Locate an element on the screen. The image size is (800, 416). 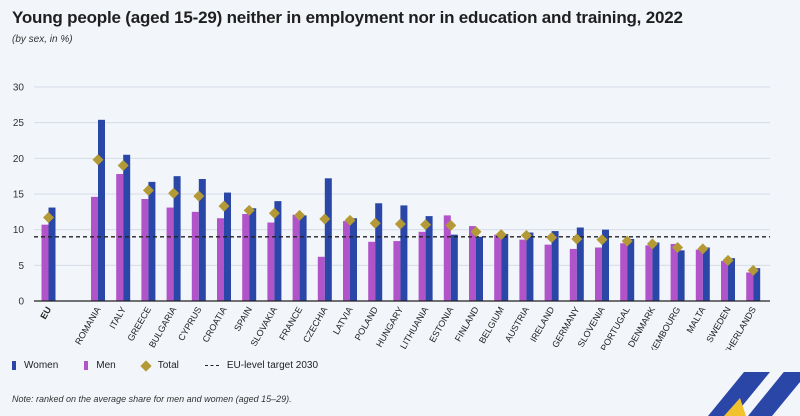
eurostat-logo-icon is located at coordinates (754, 394).